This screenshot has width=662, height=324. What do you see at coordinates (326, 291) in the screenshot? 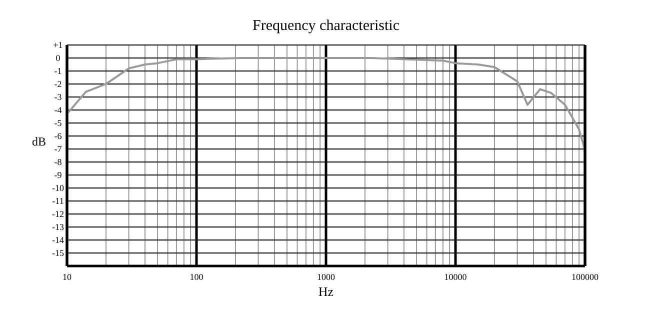
I see `x-axis-title: Hz` at bounding box center [326, 291].